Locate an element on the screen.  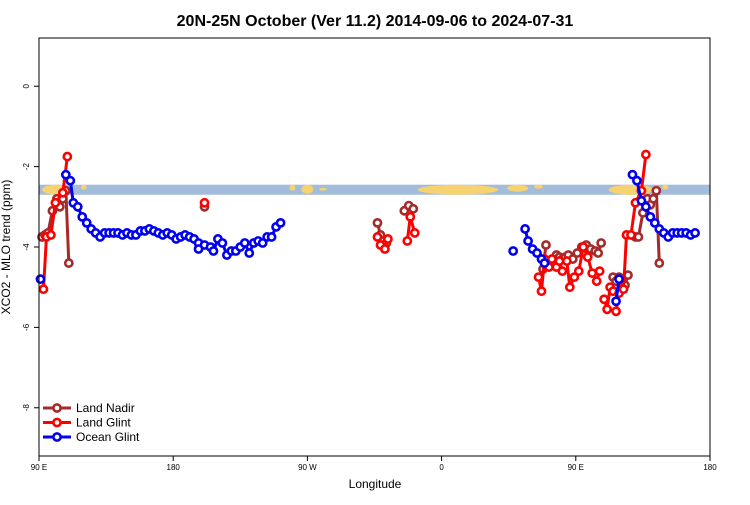
legend-label: Land Glint is located at coordinates (103, 423).